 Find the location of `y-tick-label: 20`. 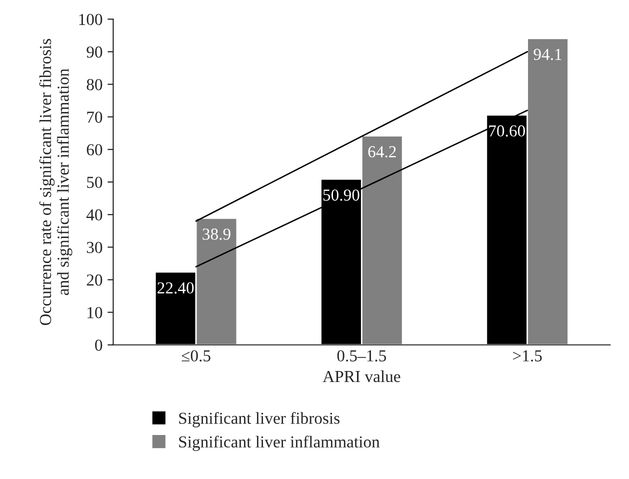

y-tick-label: 20 is located at coordinates (94, 280).